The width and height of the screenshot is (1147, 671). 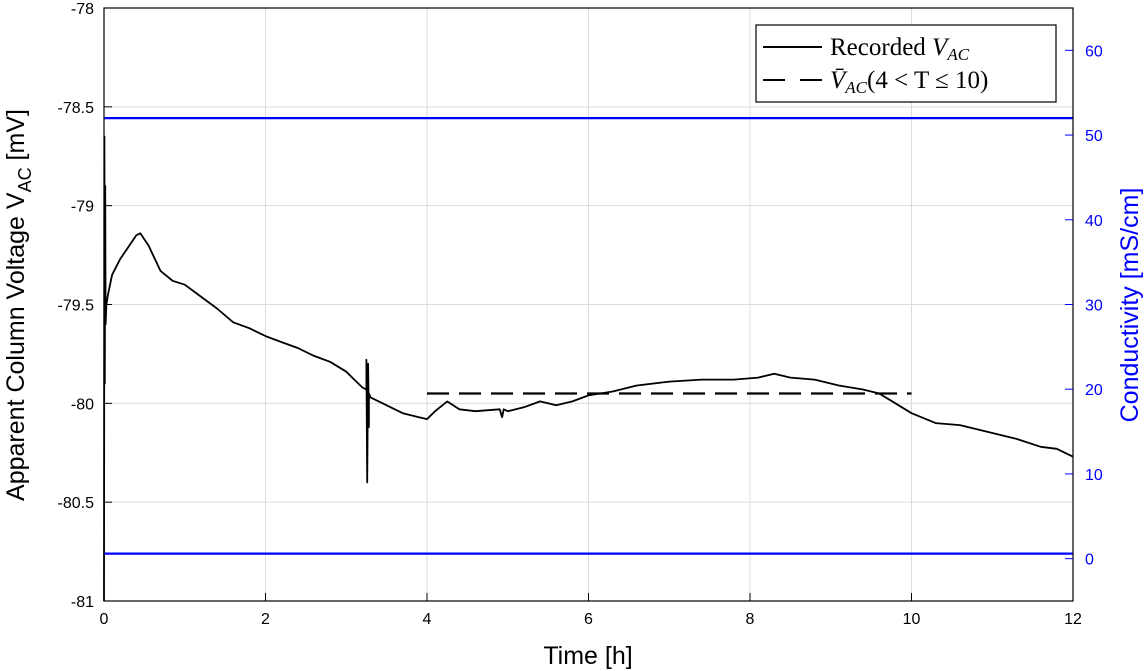 I want to click on y-tick-label: -79, so click(x=82, y=207).